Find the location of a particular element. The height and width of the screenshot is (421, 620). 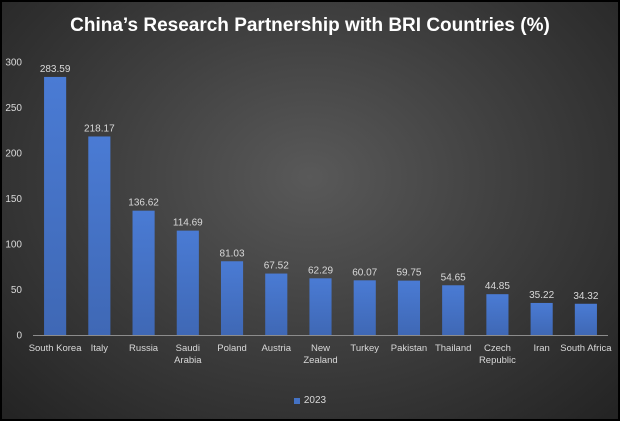

legend: 2023 is located at coordinates (310, 400).